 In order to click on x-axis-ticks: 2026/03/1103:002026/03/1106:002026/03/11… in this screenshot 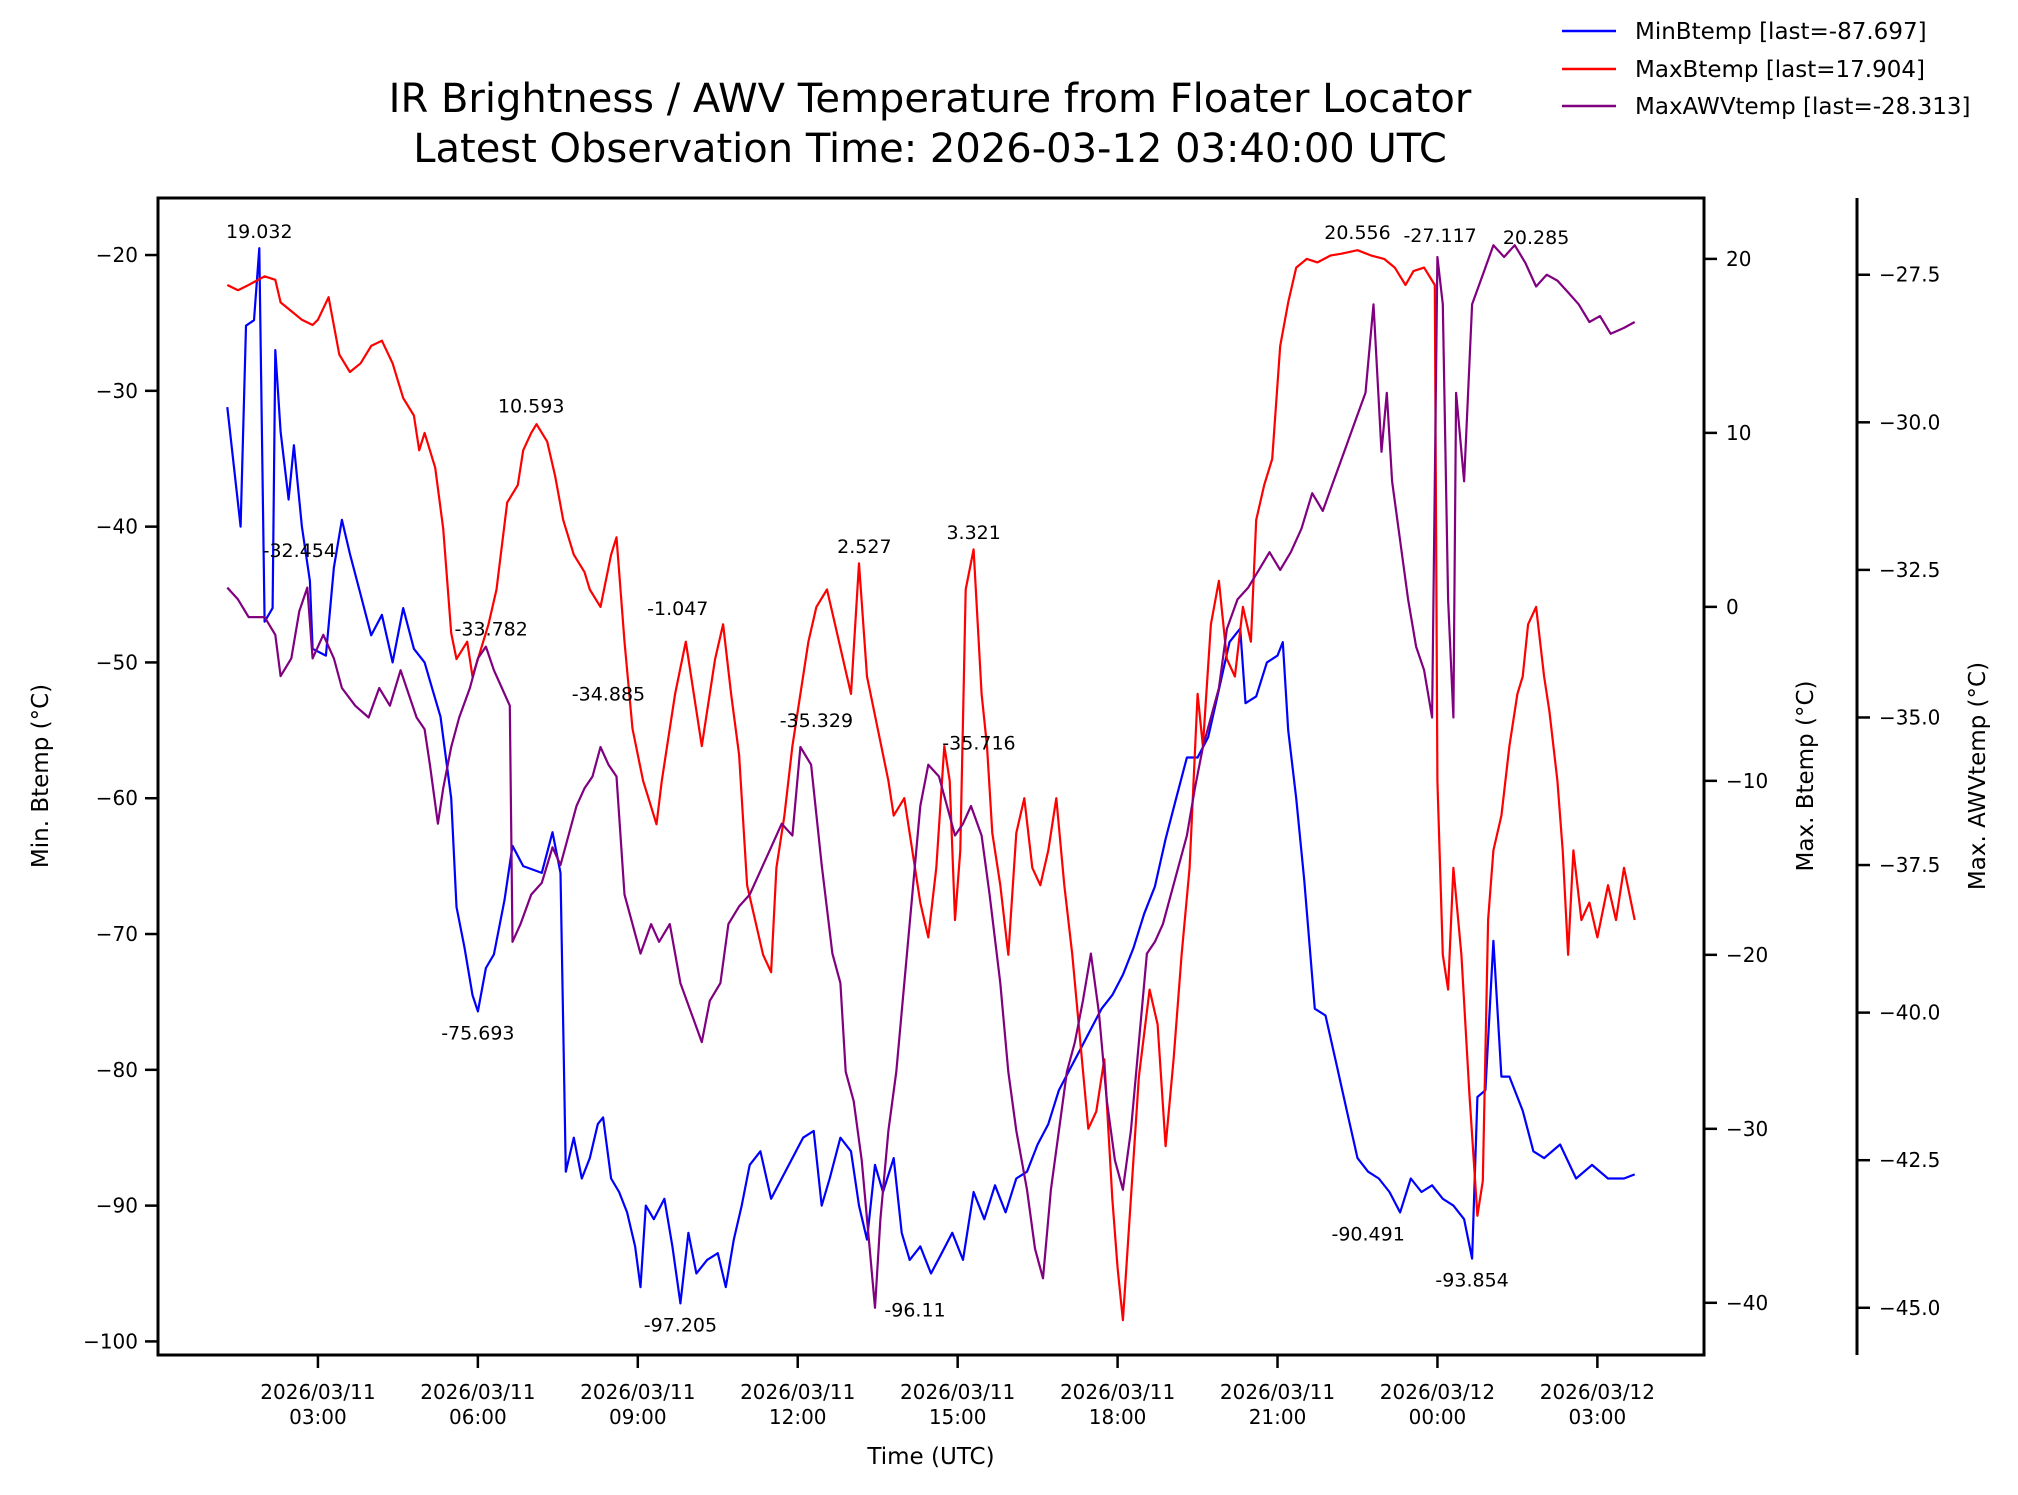, I will do `click(957, 1392)`.